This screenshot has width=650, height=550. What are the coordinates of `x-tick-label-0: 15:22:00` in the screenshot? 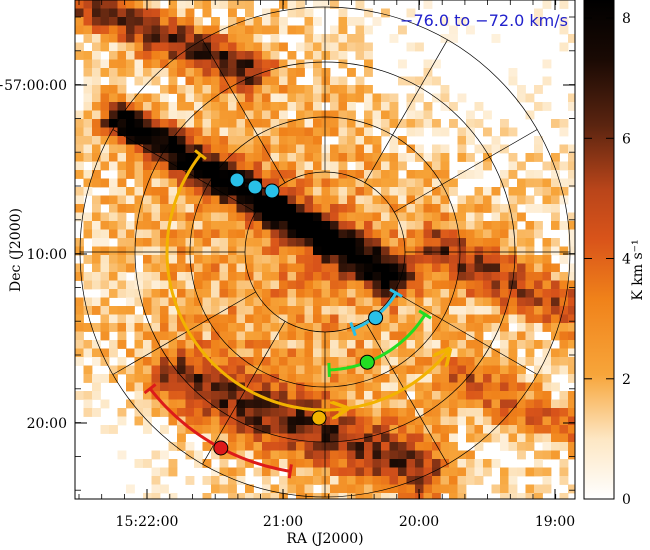 It's located at (147, 522).